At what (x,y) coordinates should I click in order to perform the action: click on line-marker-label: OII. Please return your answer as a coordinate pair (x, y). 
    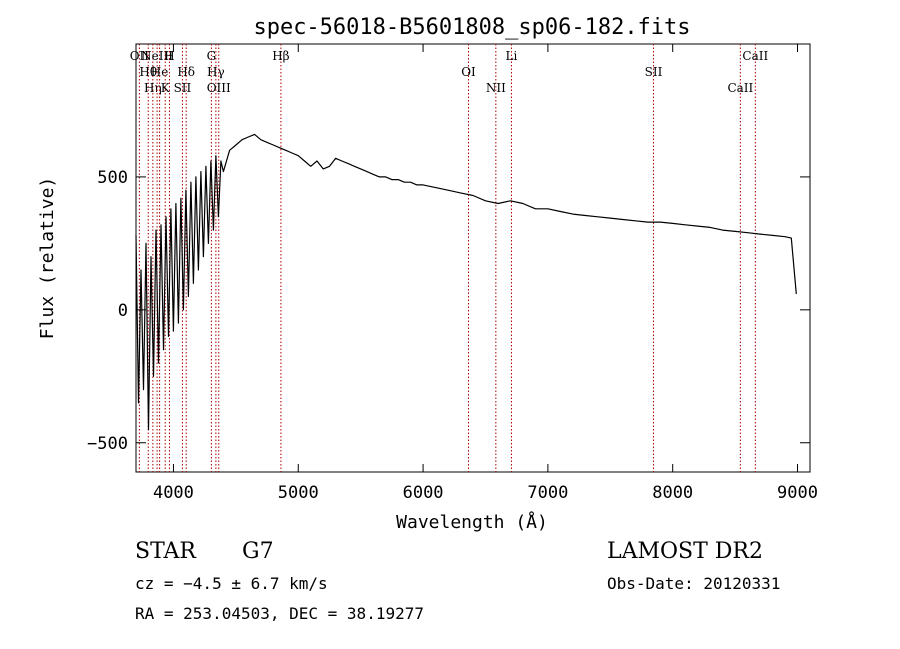
    Looking at the image, I should click on (140, 56).